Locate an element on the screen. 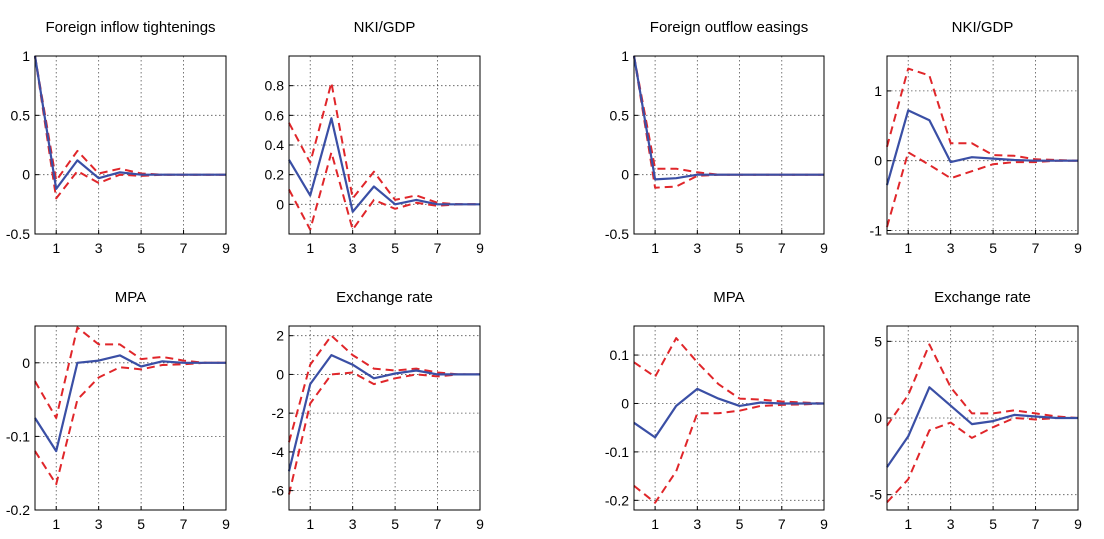 This screenshot has width=1104, height=539. panel-title: Foreign outflow easings is located at coordinates (729, 27).